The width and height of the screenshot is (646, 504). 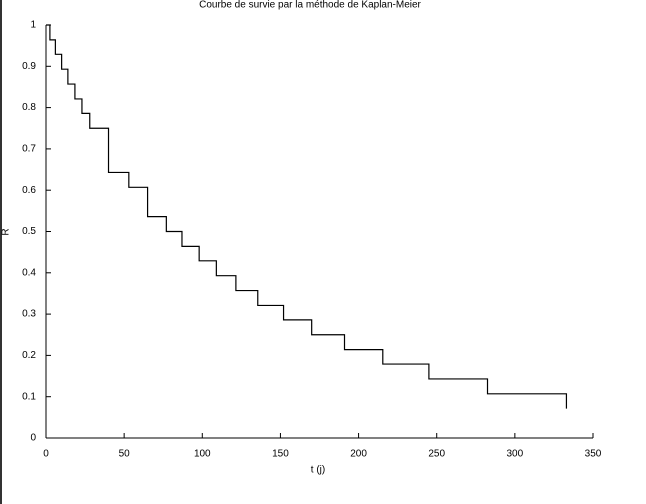 I want to click on x-tick-label: 350, so click(x=593, y=454).